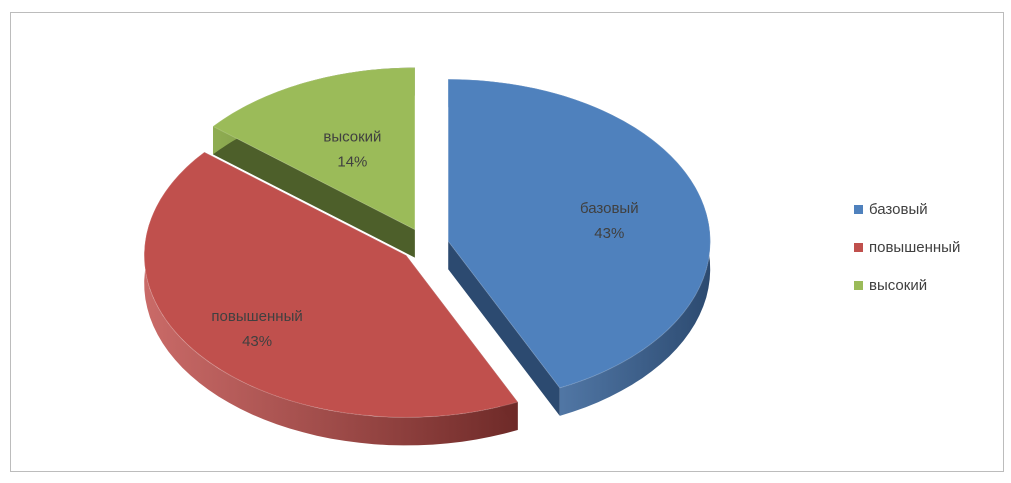 The image size is (1011, 483). I want to click on slice-1-wall-b, so click(504, 328).